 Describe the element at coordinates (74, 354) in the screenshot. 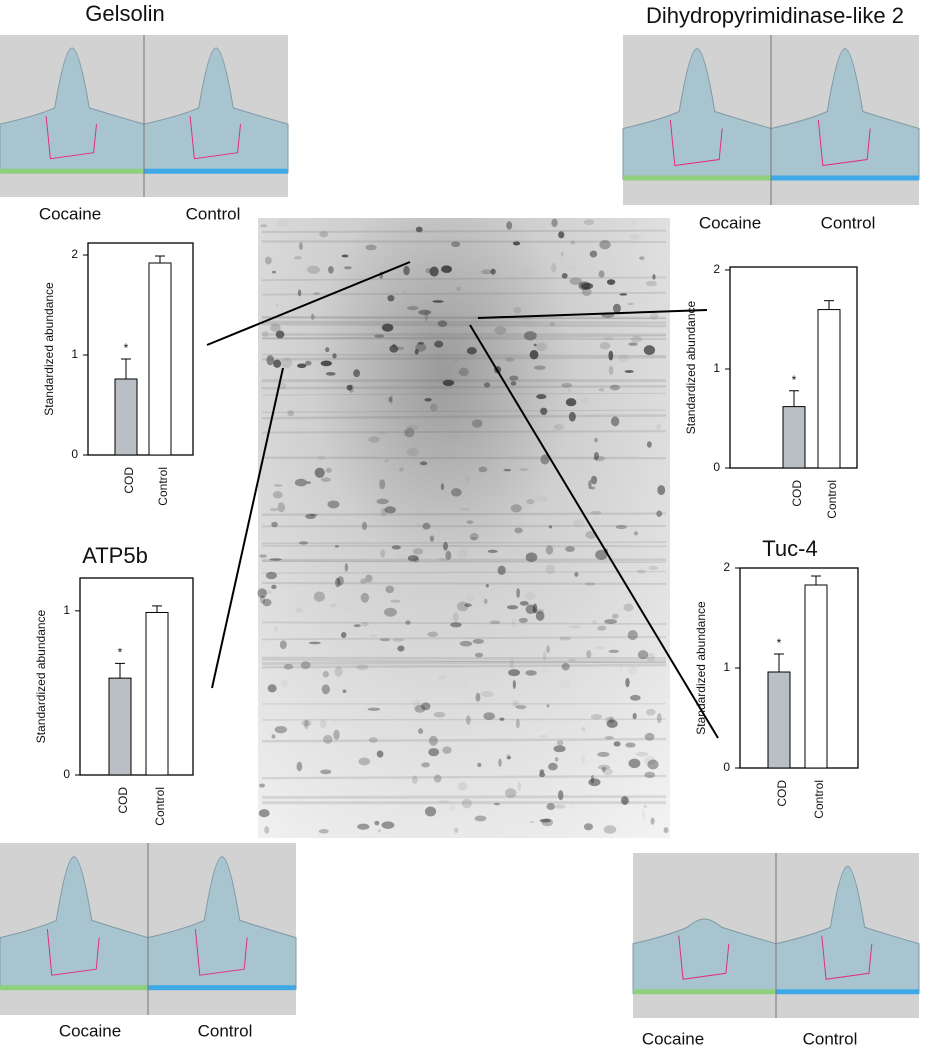

I see `y-tick-label: 1` at that location.